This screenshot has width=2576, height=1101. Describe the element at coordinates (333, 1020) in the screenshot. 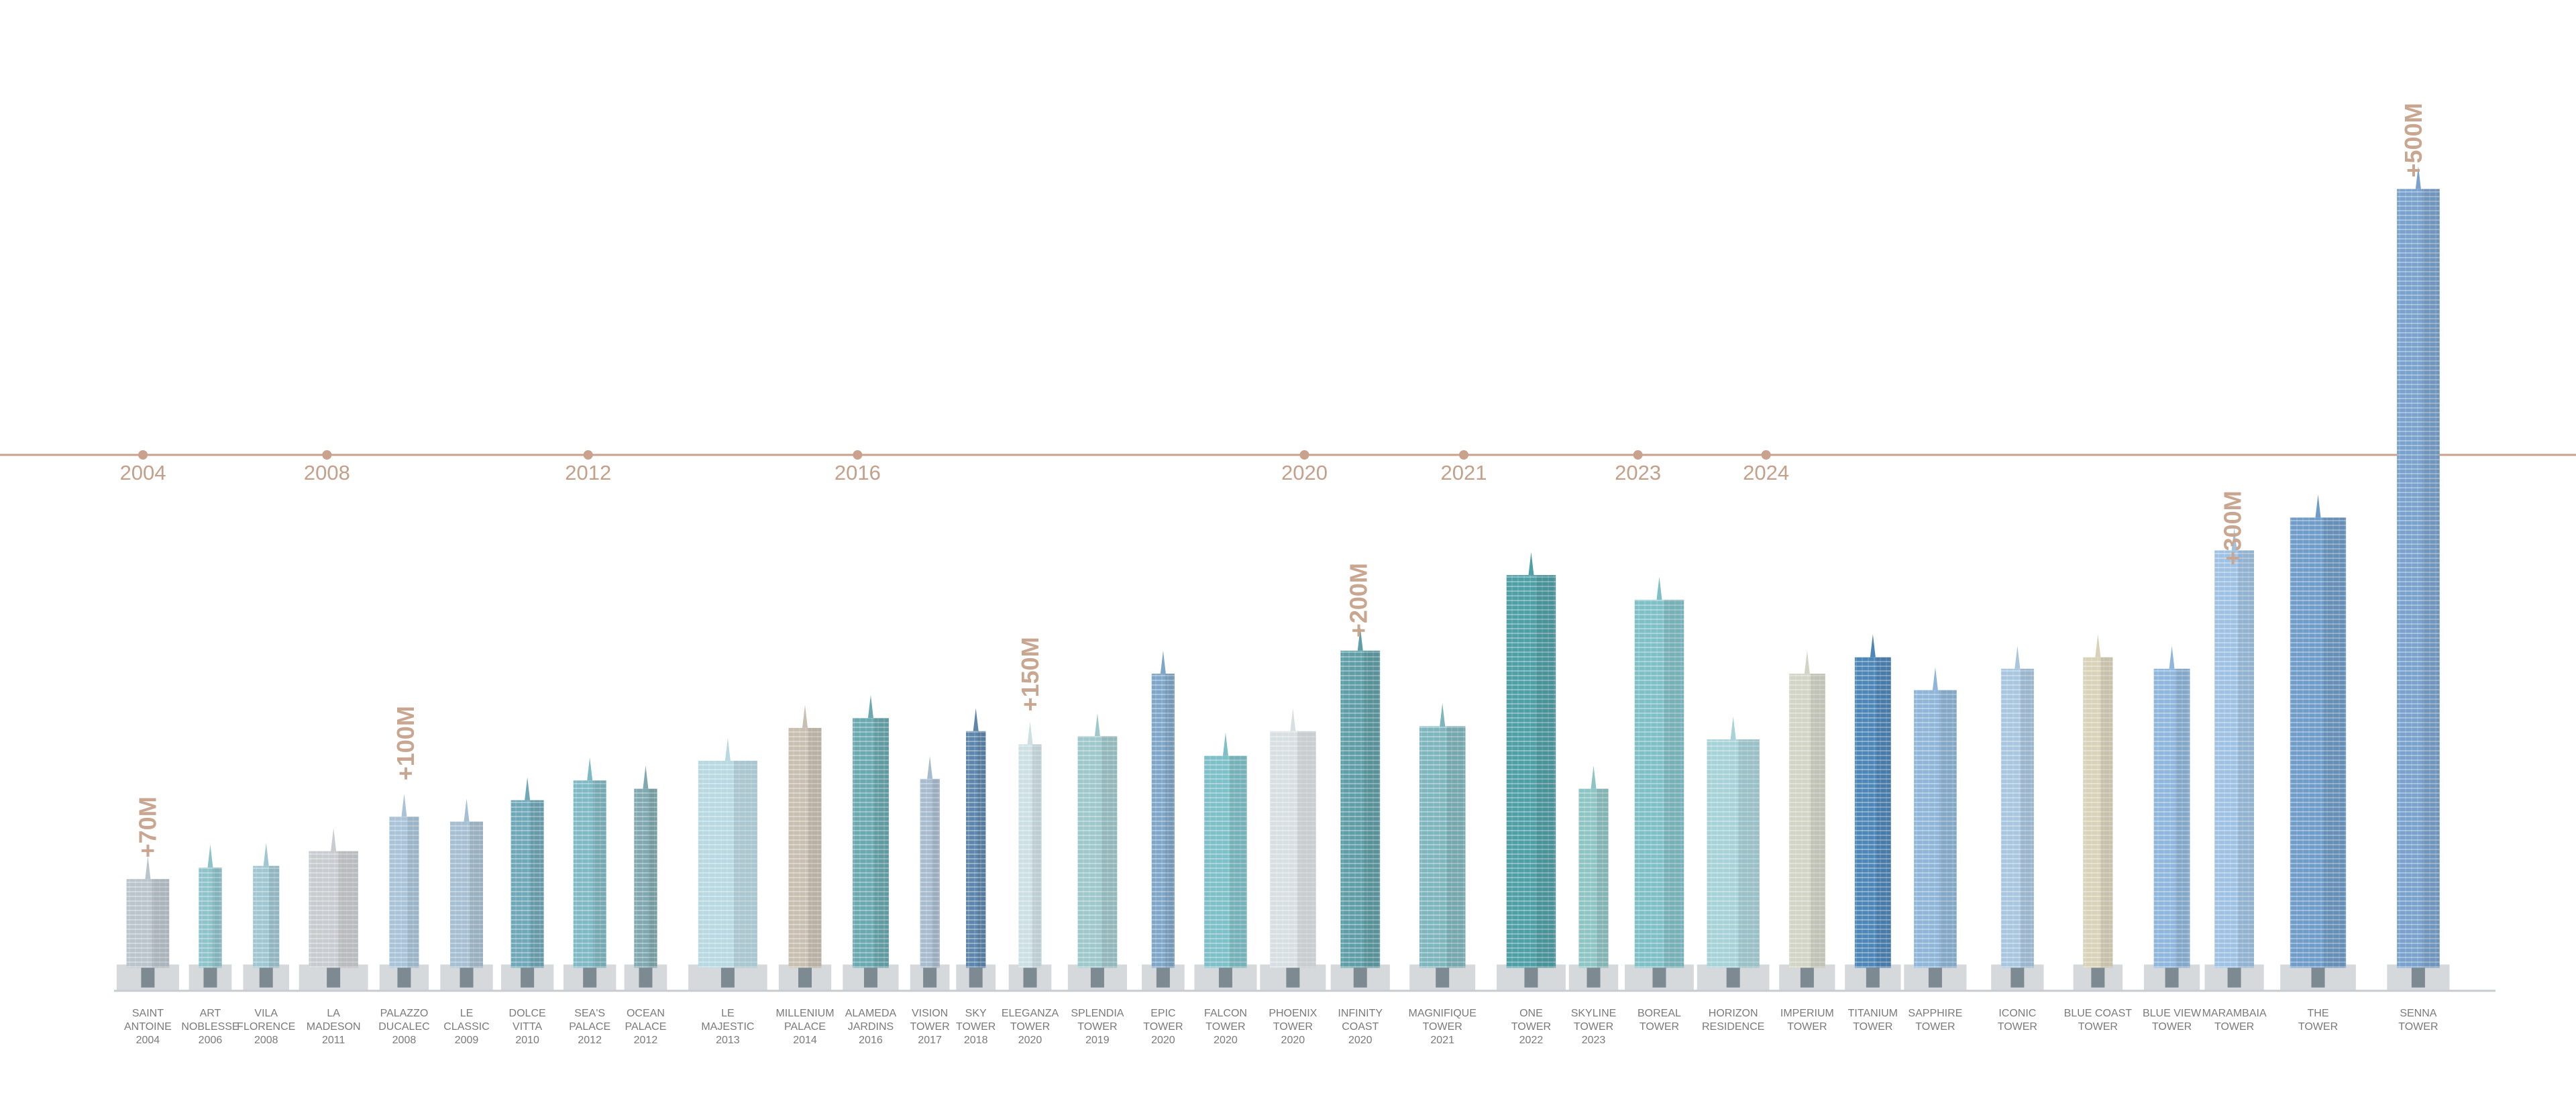

I see `tower-name: LA MADESON` at that location.